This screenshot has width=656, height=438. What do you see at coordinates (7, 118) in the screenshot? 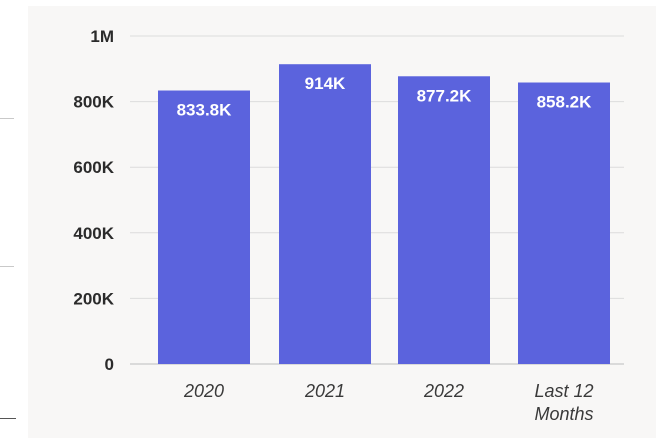
I see `edge-mark-top` at bounding box center [7, 118].